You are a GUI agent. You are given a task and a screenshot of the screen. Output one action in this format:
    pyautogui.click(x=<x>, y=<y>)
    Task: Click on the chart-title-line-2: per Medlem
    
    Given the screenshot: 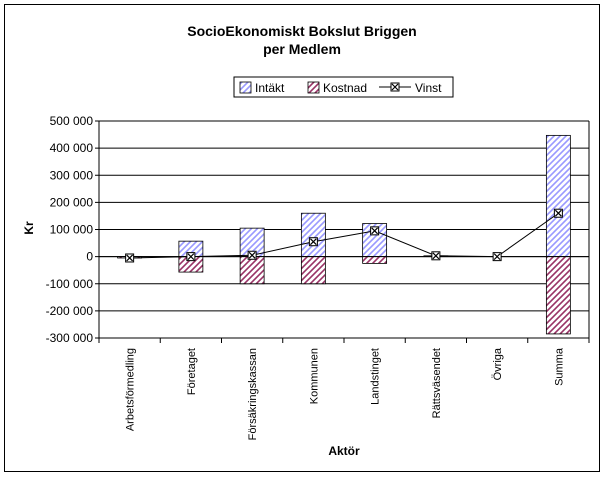 What is the action you would take?
    pyautogui.click(x=302, y=49)
    